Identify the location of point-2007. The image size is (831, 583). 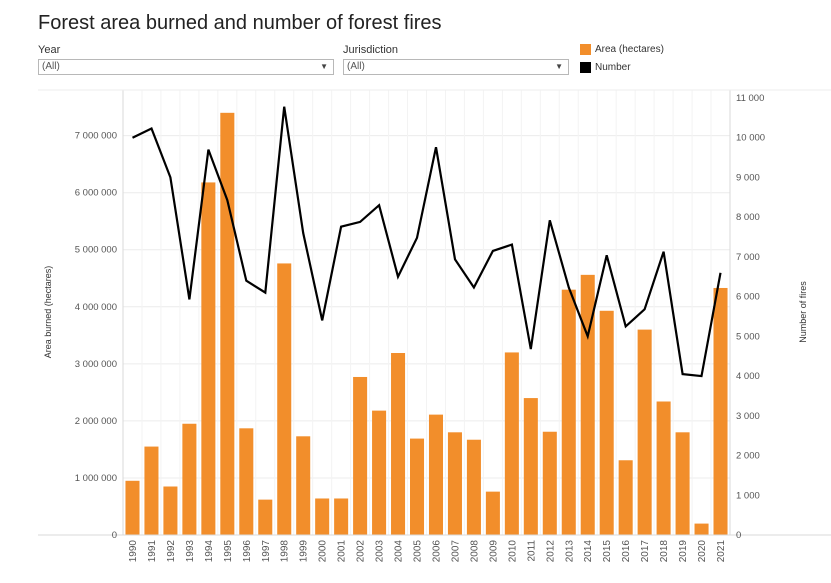
(455, 259).